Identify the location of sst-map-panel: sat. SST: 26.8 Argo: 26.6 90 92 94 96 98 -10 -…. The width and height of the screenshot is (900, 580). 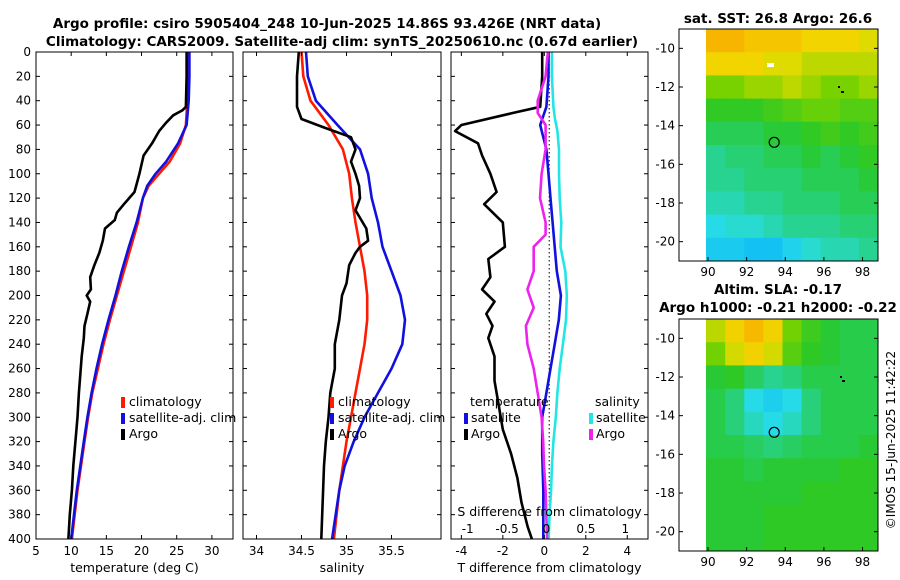
(767, 145).